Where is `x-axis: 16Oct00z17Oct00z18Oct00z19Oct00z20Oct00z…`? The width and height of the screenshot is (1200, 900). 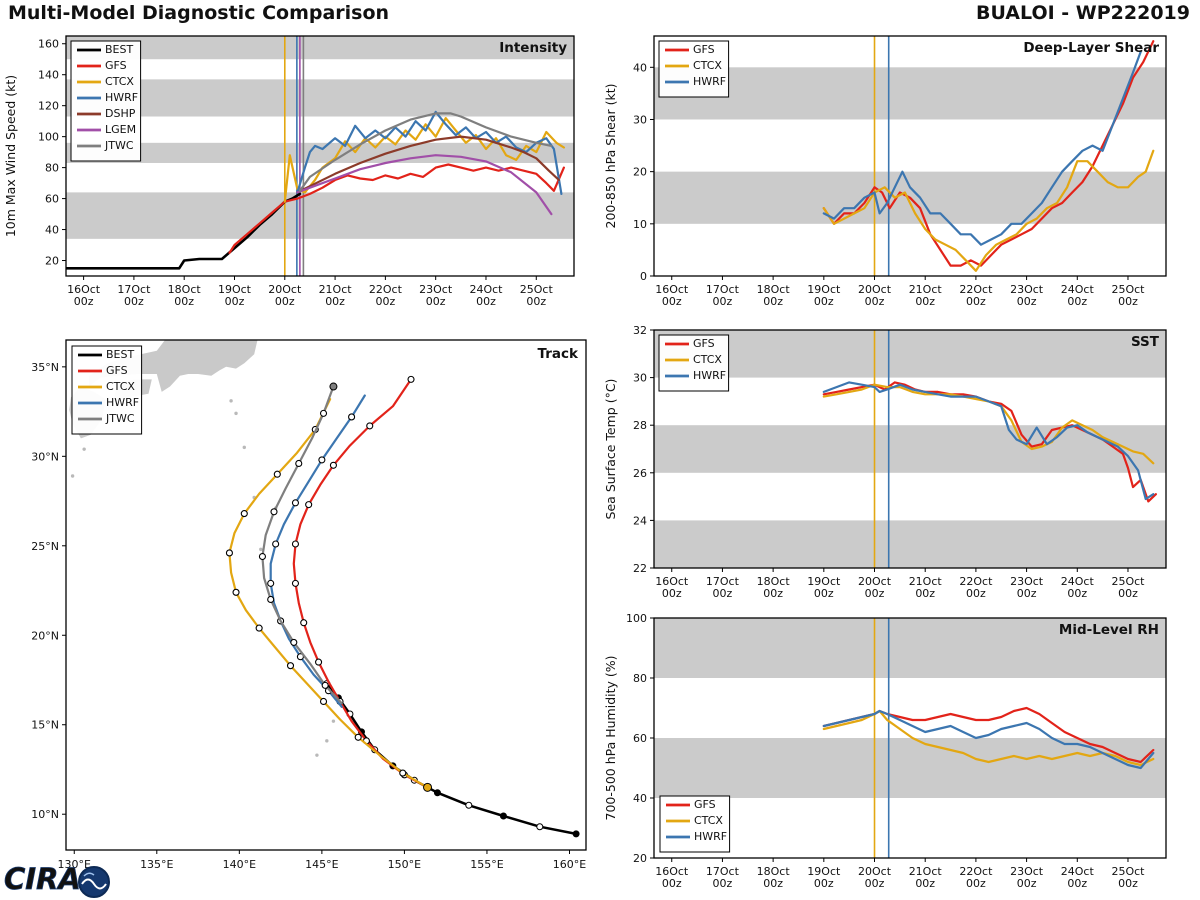 x-axis: 16Oct00z17Oct00z18Oct00z19Oct00z20Oct00z… is located at coordinates (900, 584).